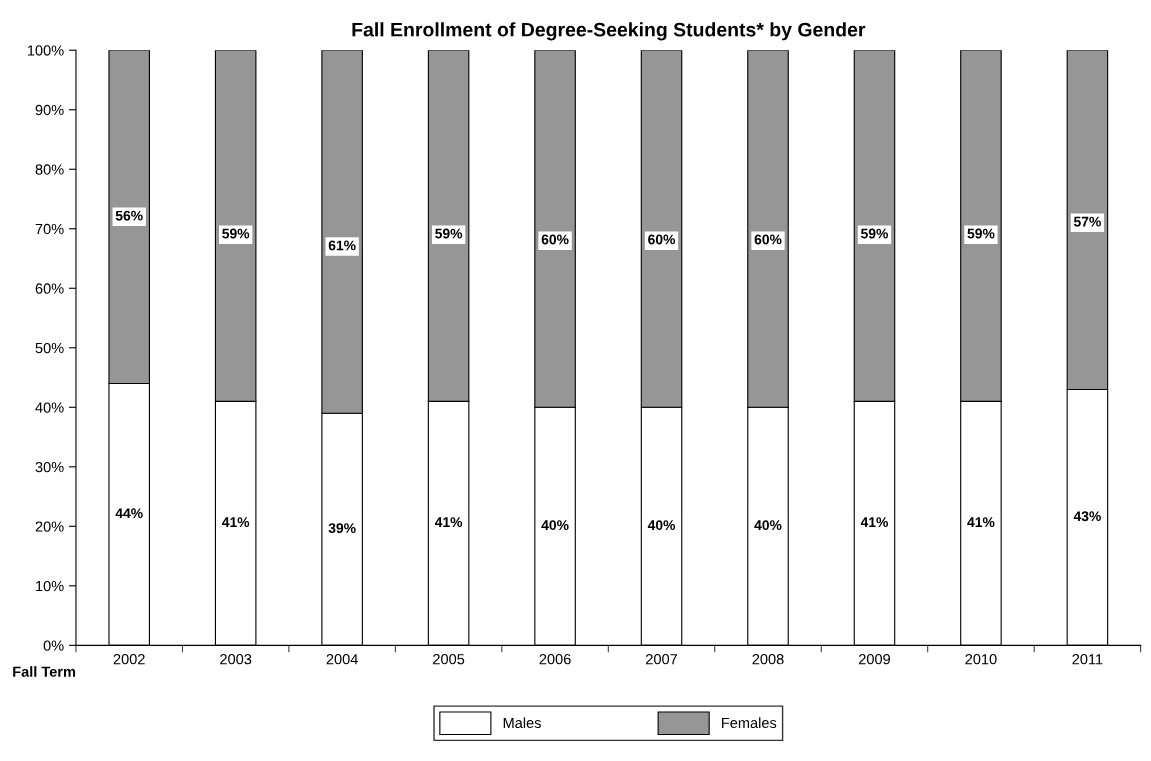 This screenshot has height=761, width=1151. What do you see at coordinates (1087, 659) in the screenshot?
I see `x-tick-label: 2011` at bounding box center [1087, 659].